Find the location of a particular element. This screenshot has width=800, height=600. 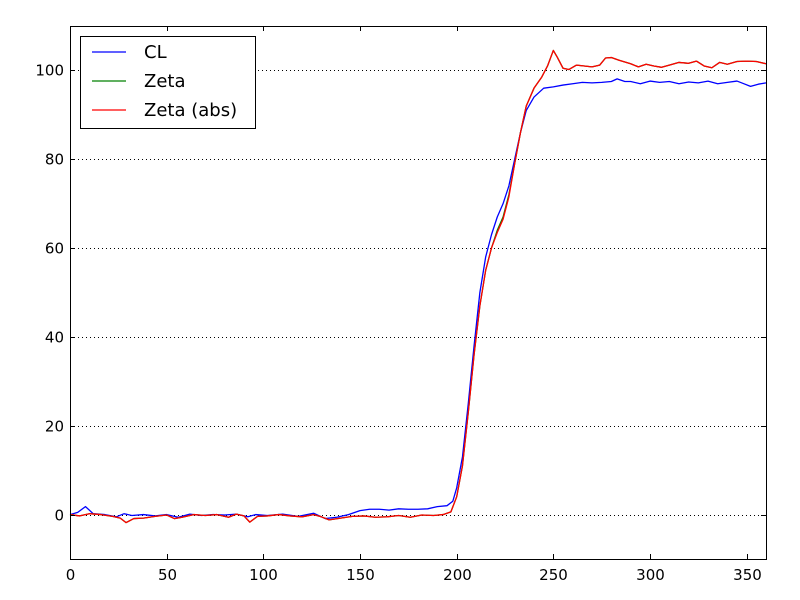

x-tick-label-300: 300 is located at coordinates (650, 575).